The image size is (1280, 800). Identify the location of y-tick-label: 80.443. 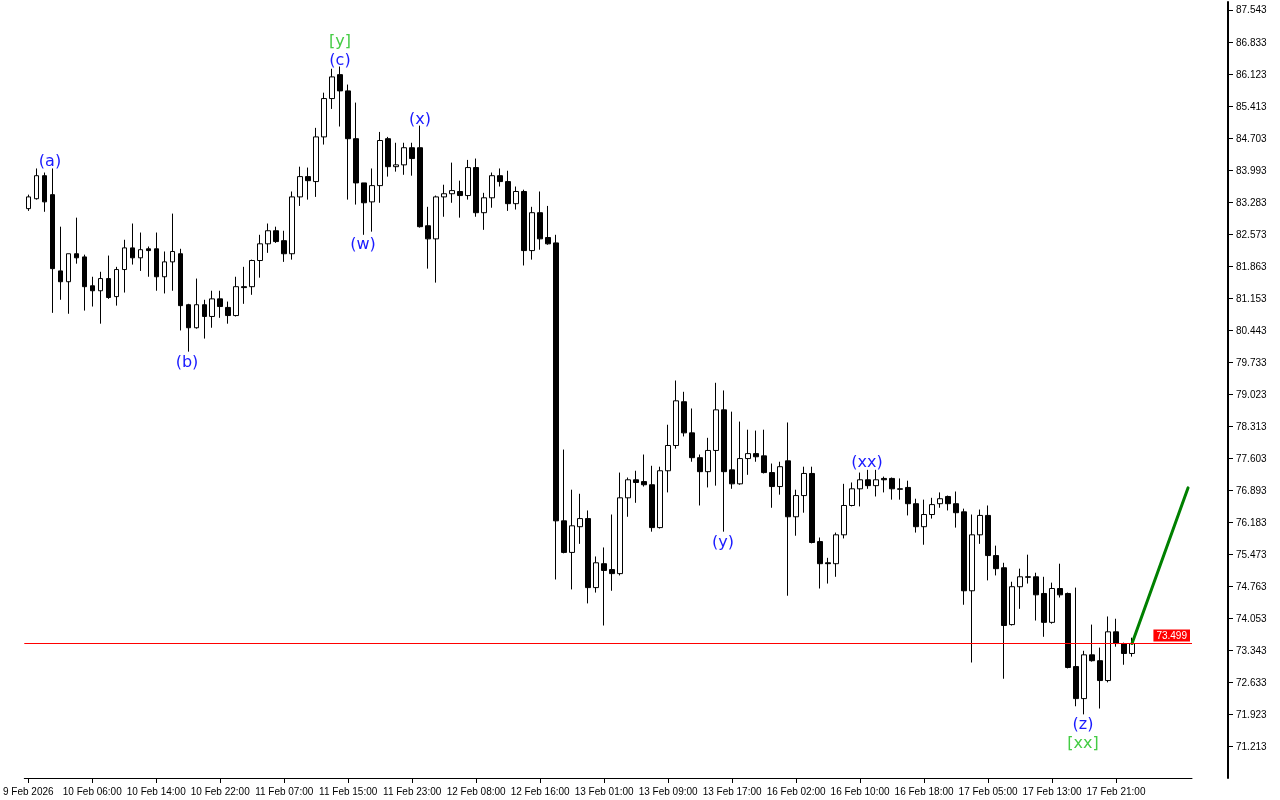
(1252, 330).